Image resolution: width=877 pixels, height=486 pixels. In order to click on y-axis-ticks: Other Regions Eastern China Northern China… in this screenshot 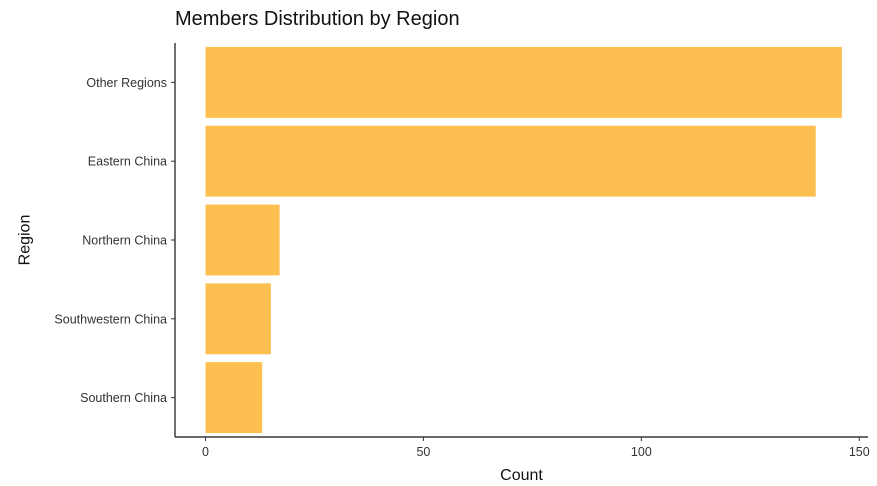, I will do `click(114, 240)`.